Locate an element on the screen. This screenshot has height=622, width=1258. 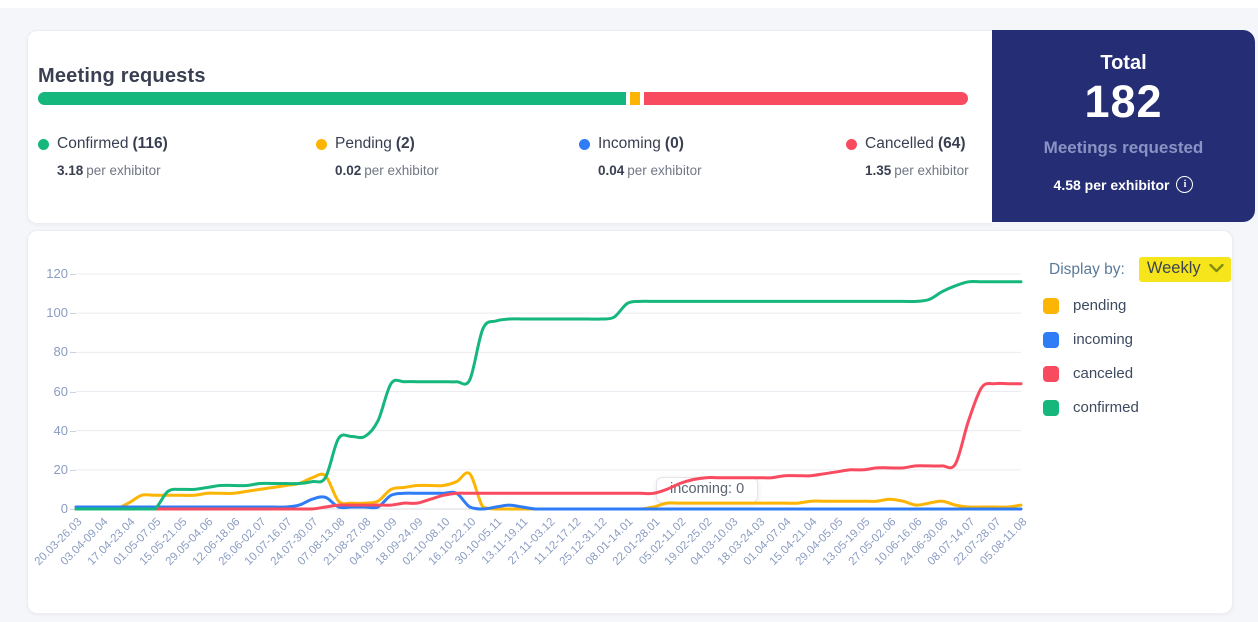
total-per-exhibitor: 4.58 per exhibitor i is located at coordinates (1123, 184).